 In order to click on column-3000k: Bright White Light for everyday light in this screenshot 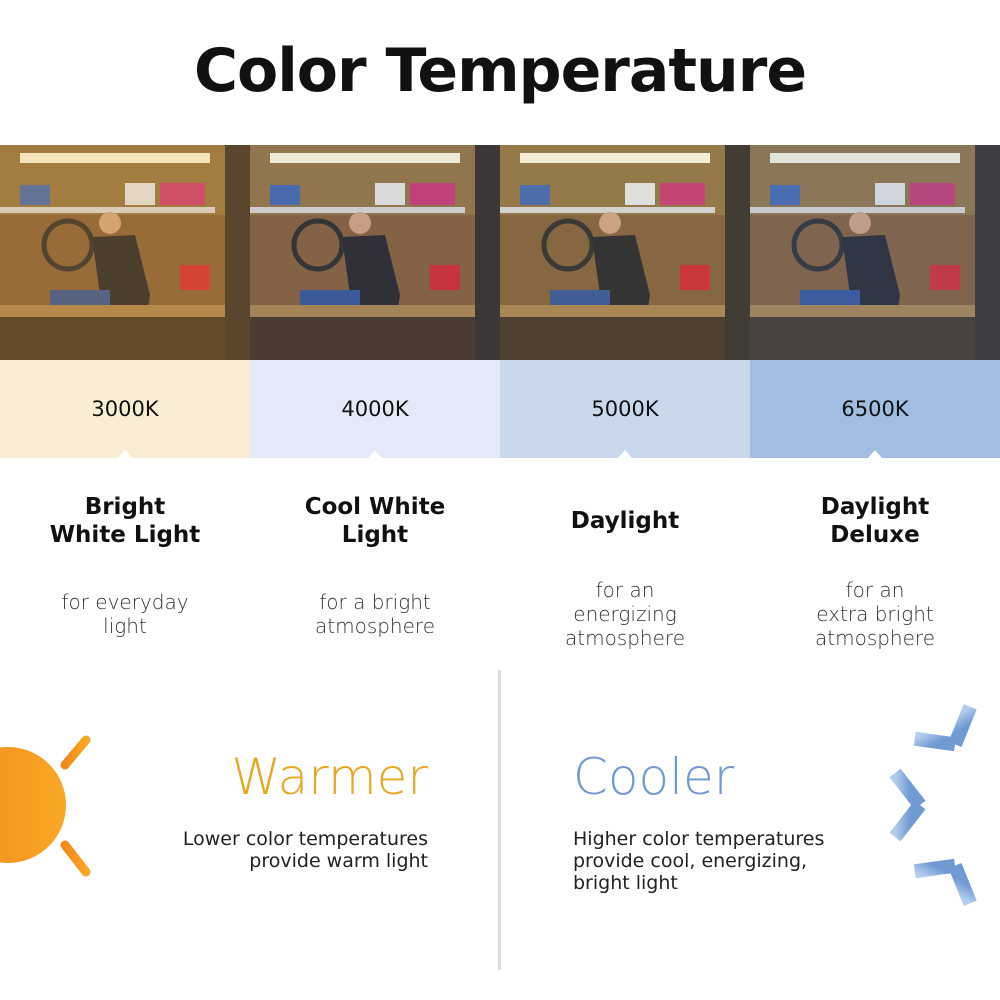, I will do `click(125, 571)`.